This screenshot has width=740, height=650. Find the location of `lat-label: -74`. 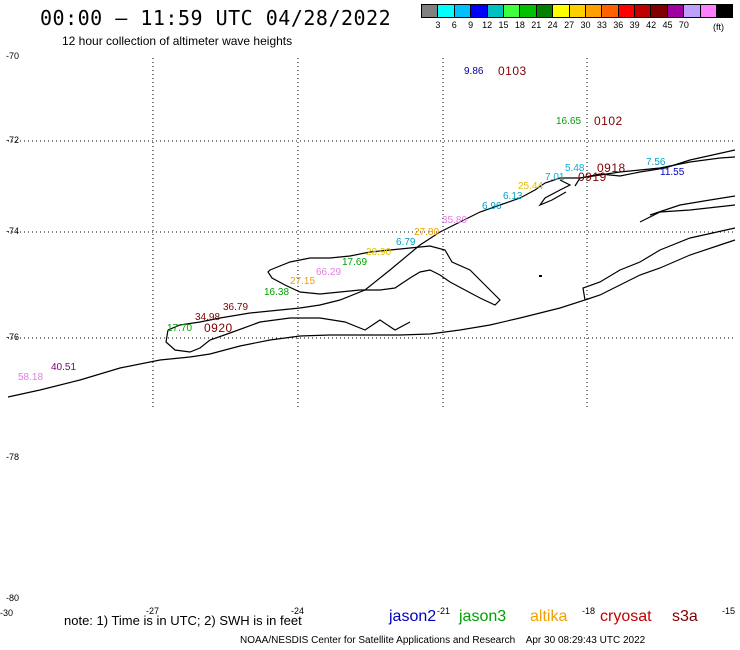

lat-label: -74 is located at coordinates (13, 231).